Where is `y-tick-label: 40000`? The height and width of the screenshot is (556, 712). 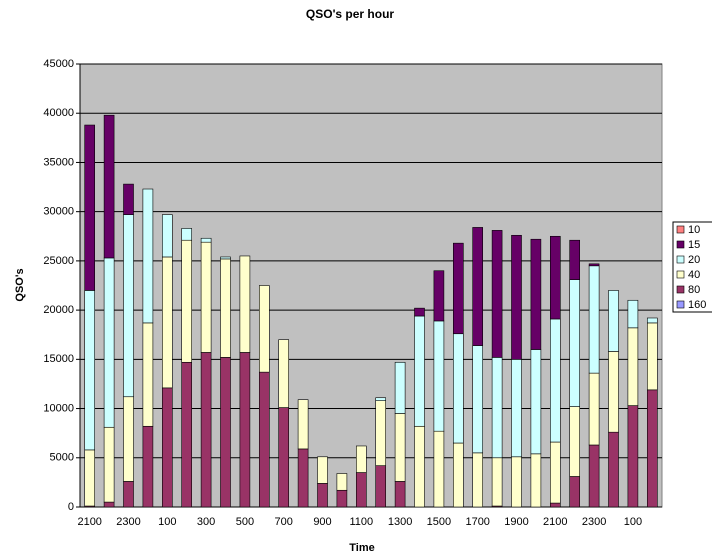
y-tick-label: 40000 is located at coordinates (58, 113).